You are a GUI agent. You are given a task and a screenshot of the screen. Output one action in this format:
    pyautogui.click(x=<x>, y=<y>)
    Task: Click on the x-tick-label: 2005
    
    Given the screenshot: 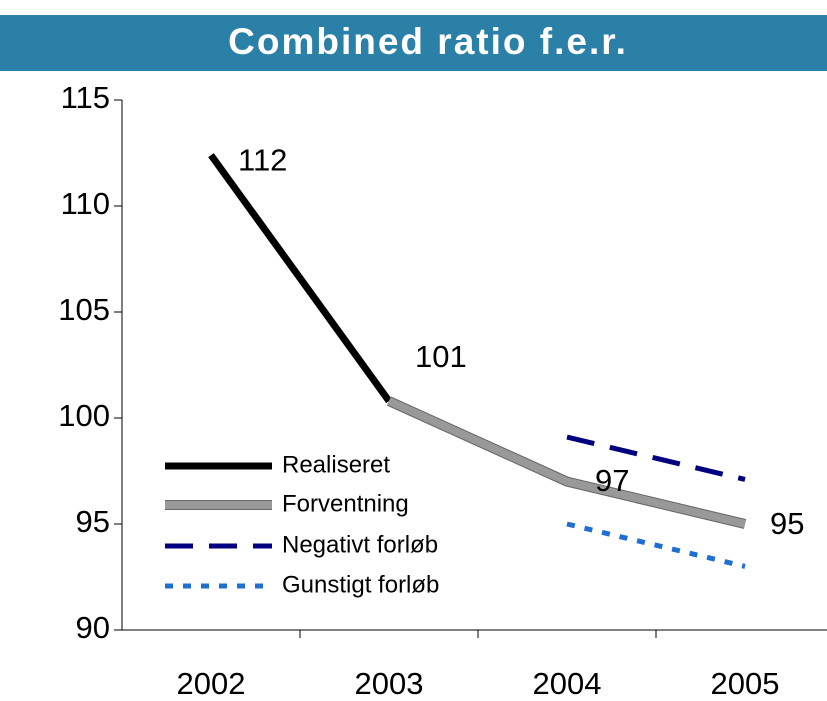 What is the action you would take?
    pyautogui.click(x=745, y=683)
    